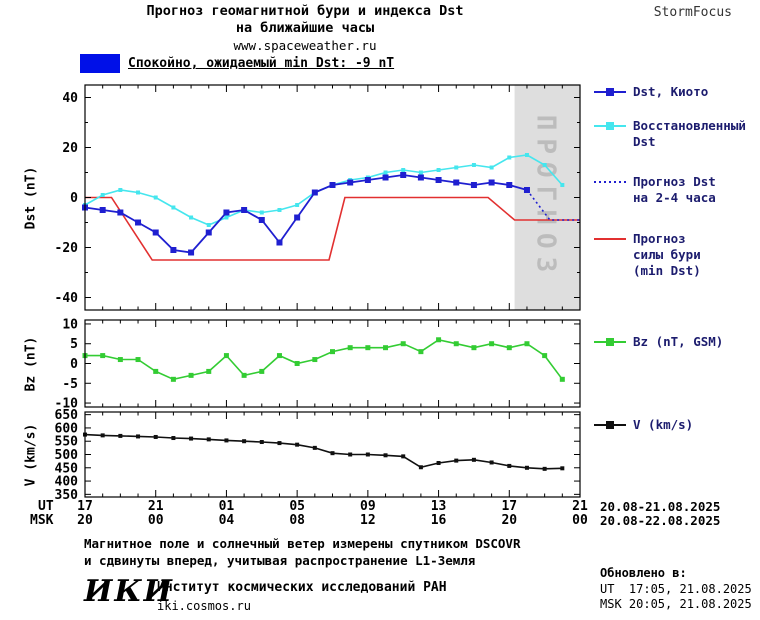 The height and width of the screenshot is (620, 760). Describe the element at coordinates (368, 506) in the screenshot. I see `x-tick-ut: 09` at that location.